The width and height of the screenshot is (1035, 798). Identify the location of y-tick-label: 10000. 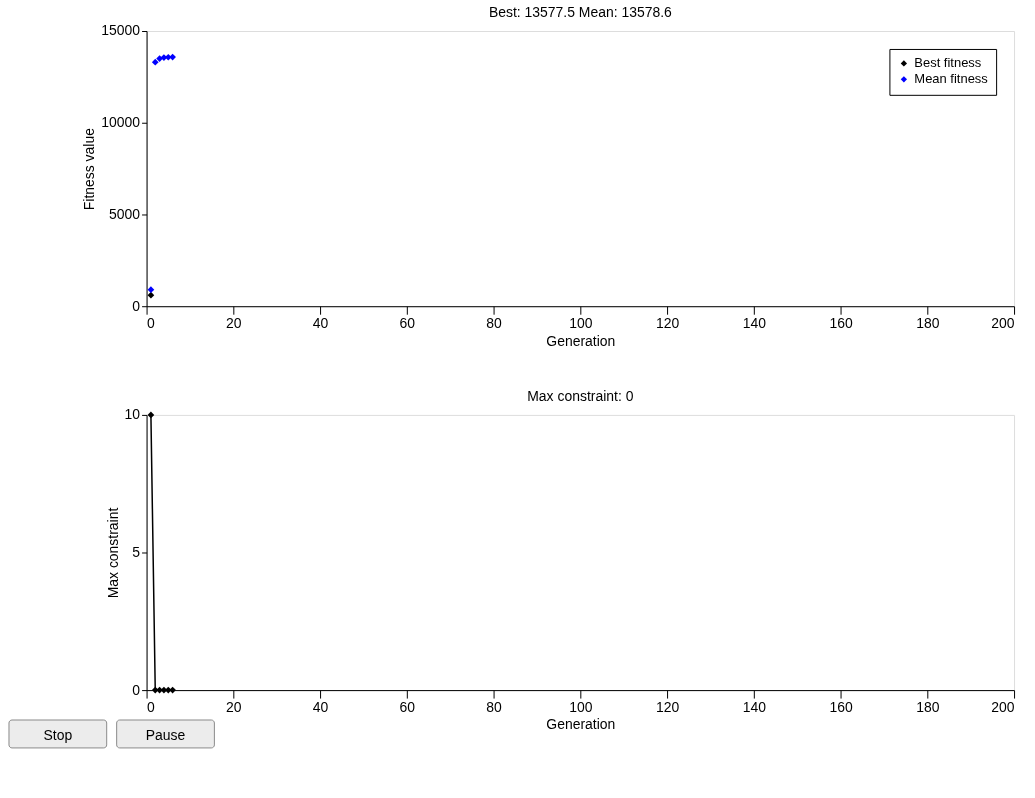
(121, 122).